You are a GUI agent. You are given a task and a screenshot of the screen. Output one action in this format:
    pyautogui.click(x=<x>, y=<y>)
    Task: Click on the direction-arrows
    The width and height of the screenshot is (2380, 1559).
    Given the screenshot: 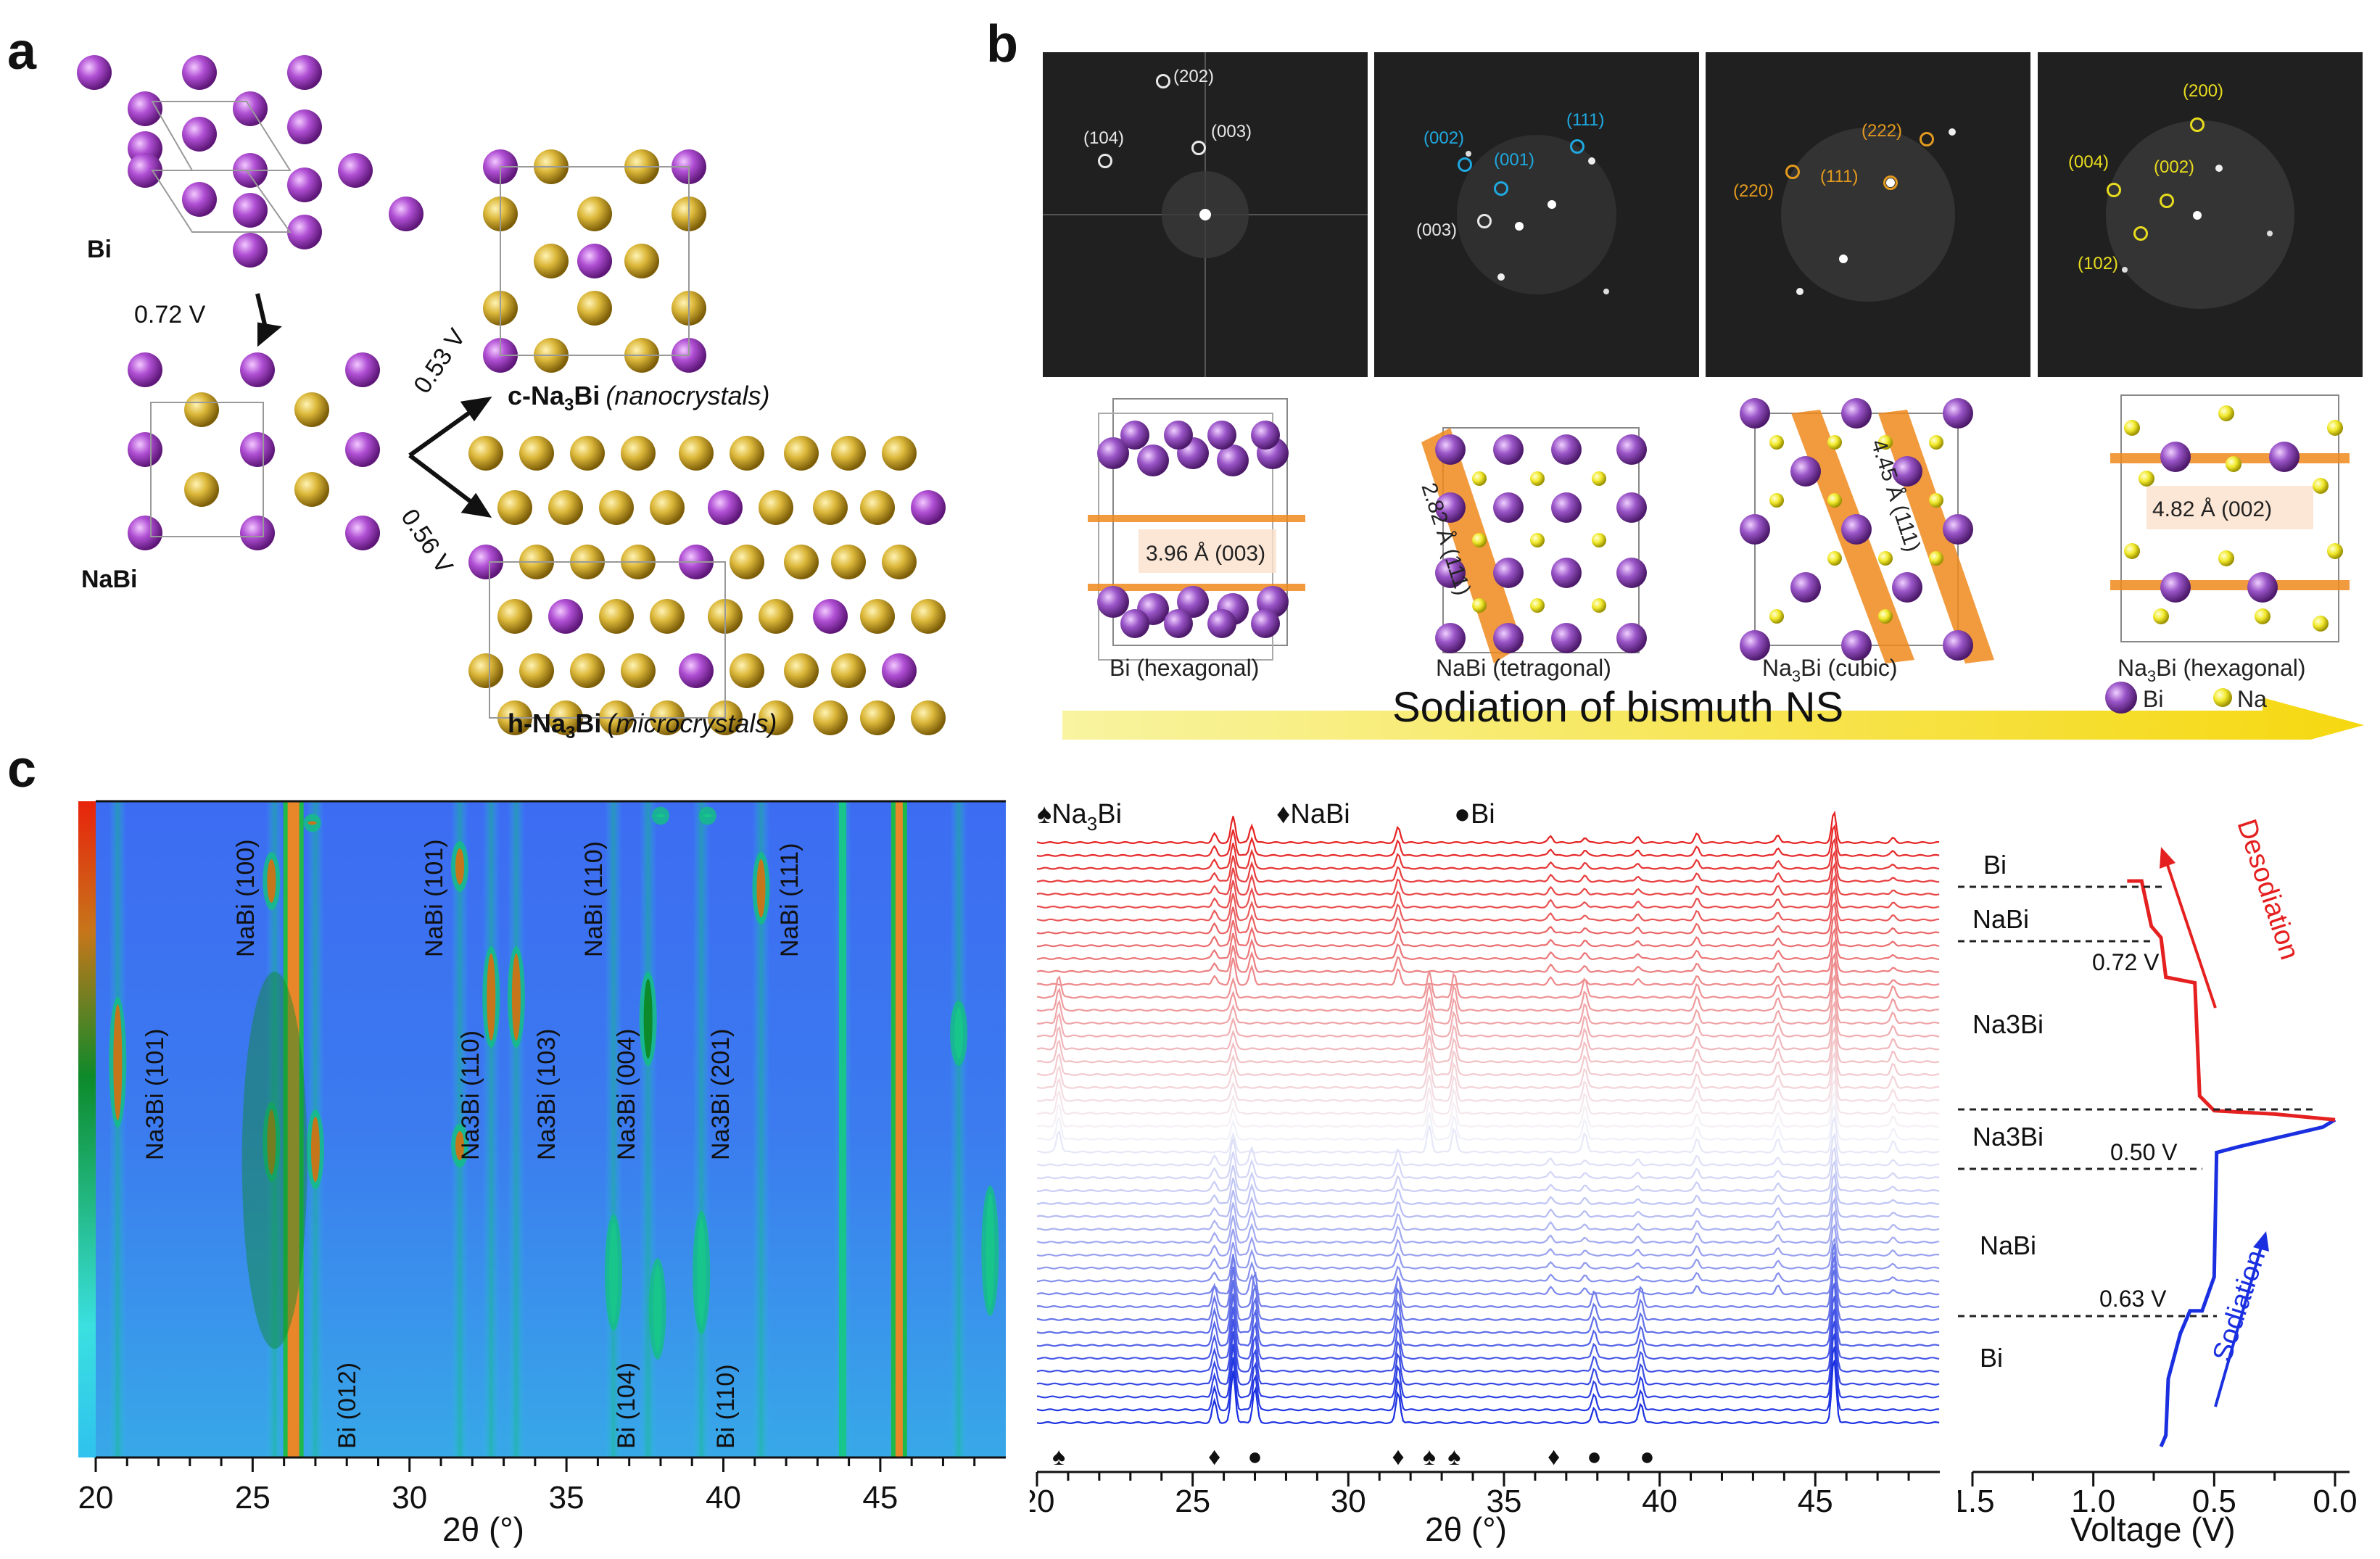 What is the action you would take?
    pyautogui.click(x=2214, y=1127)
    